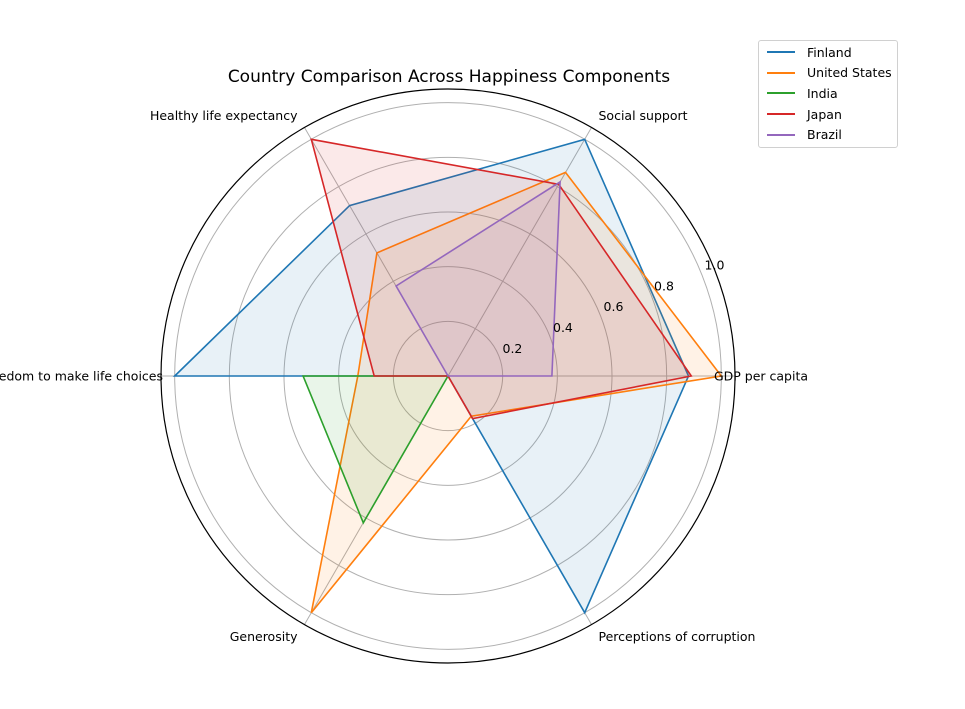  Describe the element at coordinates (829, 52) in the screenshot. I see `legend-label: Finland` at that location.